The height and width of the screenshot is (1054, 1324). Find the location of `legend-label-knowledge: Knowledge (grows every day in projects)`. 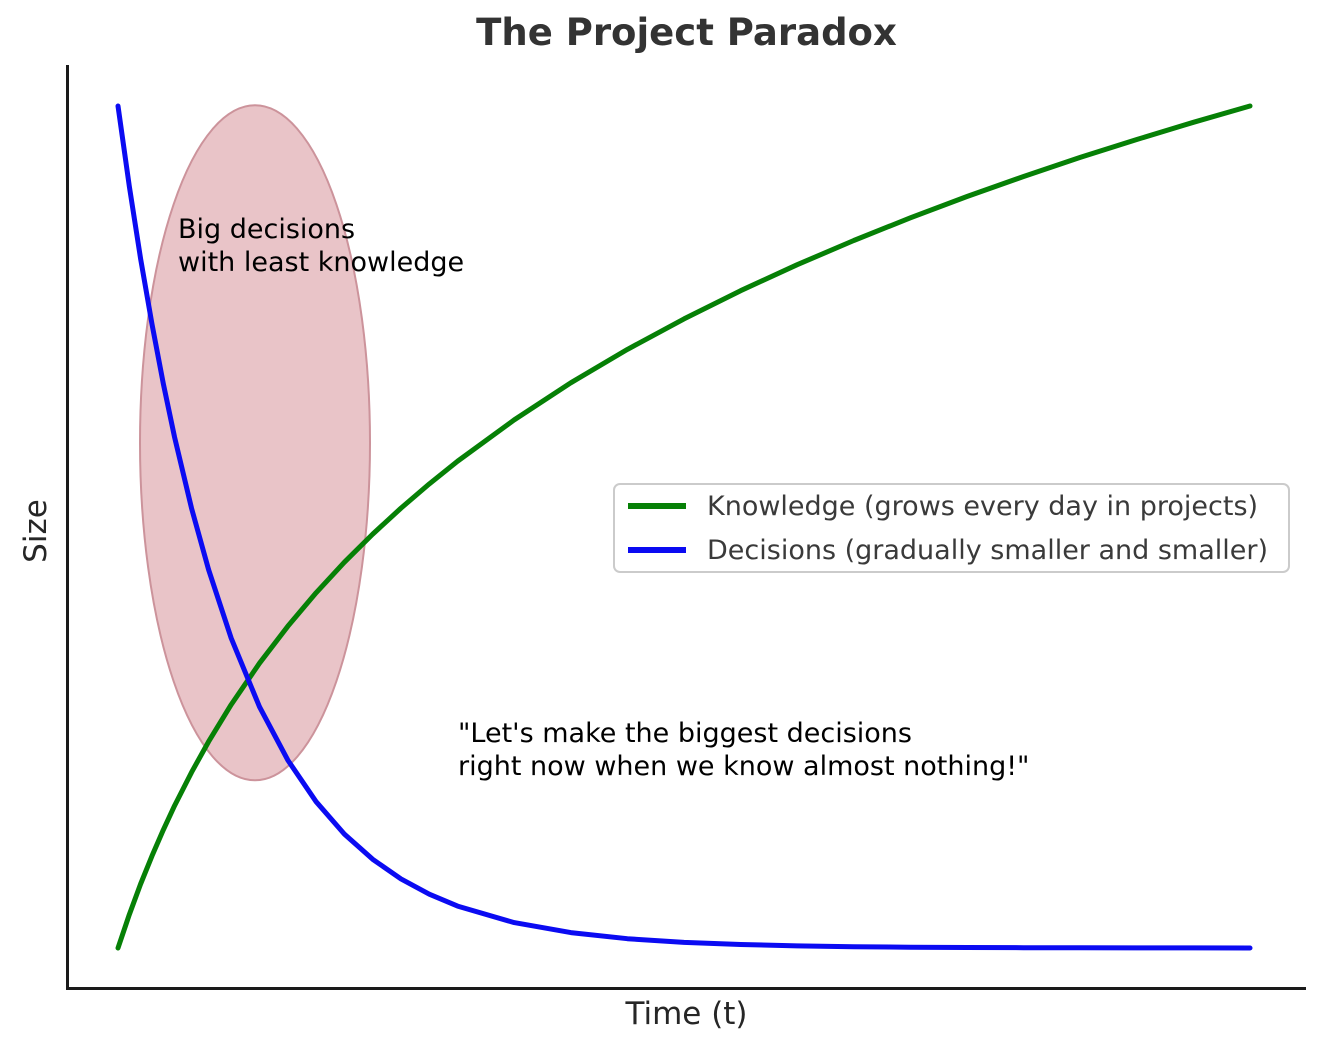

legend-label-knowledge: Knowledge (grows every day in projects) is located at coordinates (983, 506).